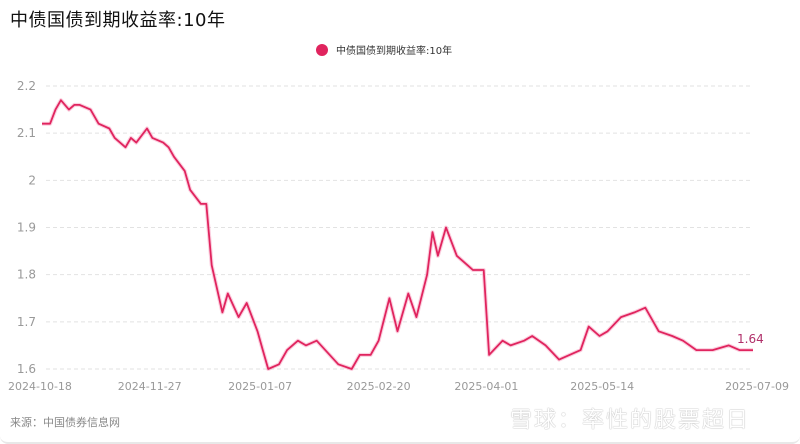  What do you see at coordinates (65, 422) in the screenshot?
I see `source-note: 来源：中国债券信息网` at bounding box center [65, 422].